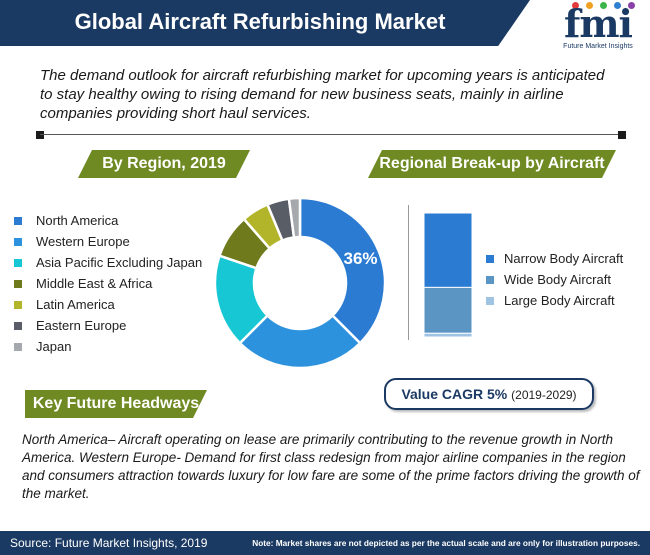 The width and height of the screenshot is (650, 555). What do you see at coordinates (260, 21) in the screenshot?
I see `page-title: Global Aircraft Refurbishing Market` at bounding box center [260, 21].